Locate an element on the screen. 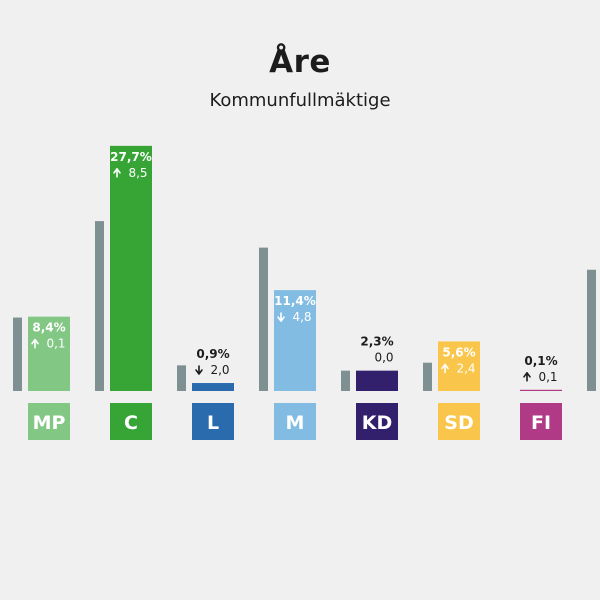 Image resolution: width=600 pixels, height=600 pixels. party-badge-mp is located at coordinates (49, 421).